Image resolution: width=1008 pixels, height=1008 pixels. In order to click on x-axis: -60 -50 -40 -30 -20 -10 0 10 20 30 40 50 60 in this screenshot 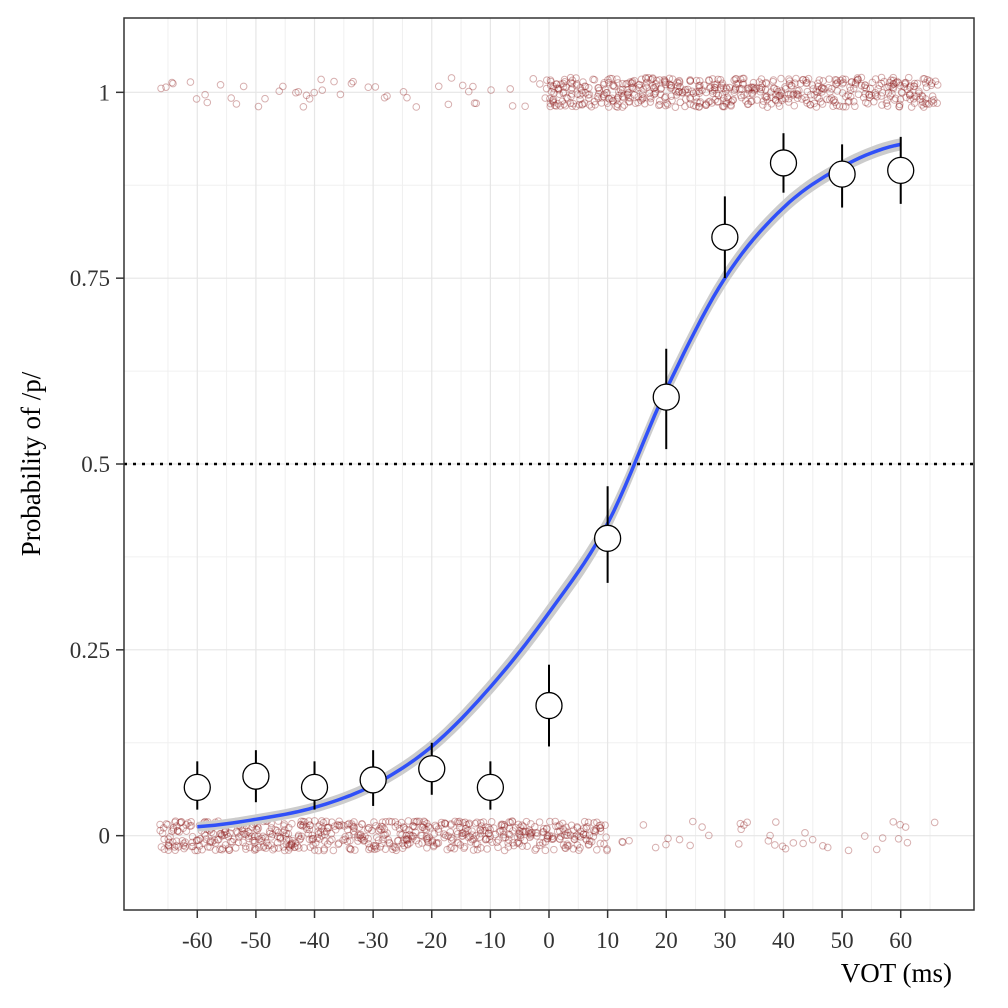, I will do `click(547, 931)`.